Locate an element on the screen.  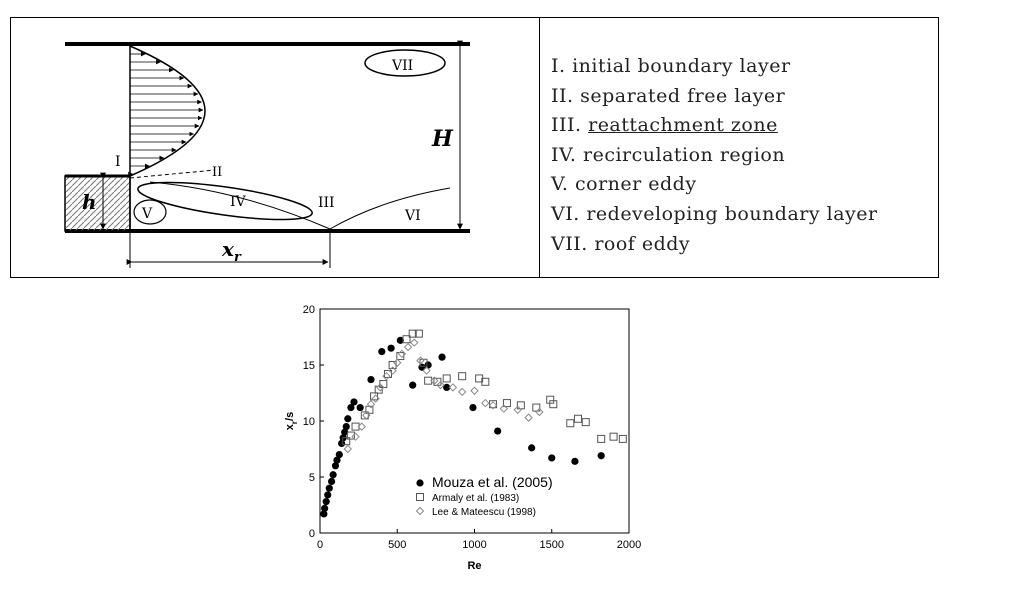
x-tick-label: 2000 is located at coordinates (629, 545).